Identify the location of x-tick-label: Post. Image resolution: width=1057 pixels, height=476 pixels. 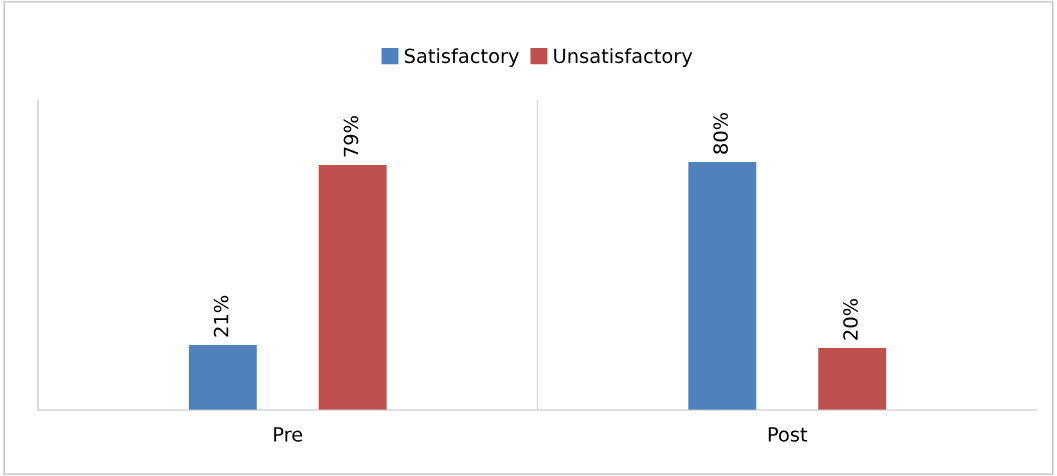
(788, 434).